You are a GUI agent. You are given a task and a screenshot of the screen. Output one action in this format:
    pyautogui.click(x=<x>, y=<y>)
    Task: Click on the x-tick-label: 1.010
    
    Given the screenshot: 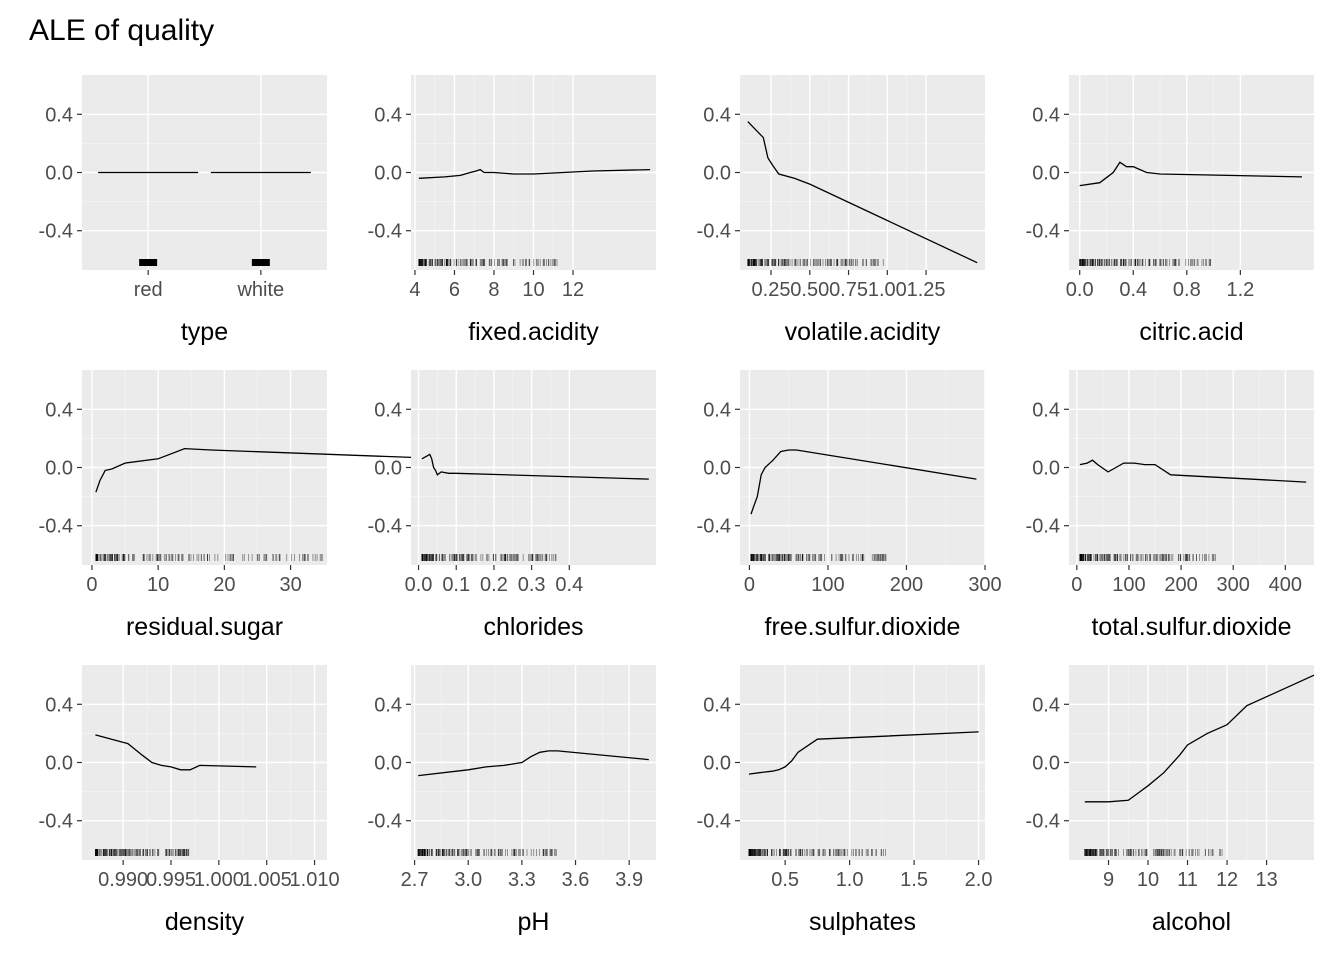 What is the action you would take?
    pyautogui.click(x=315, y=880)
    